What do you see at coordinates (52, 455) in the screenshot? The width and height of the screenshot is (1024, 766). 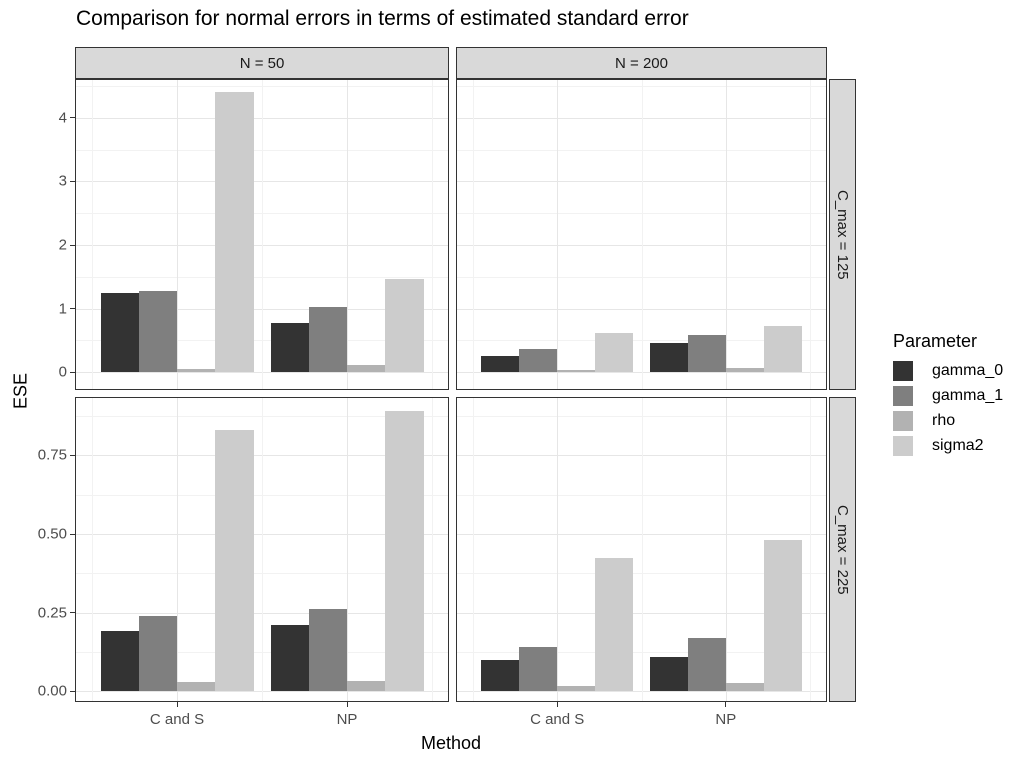 I see `y-tick-label: 0.75` at bounding box center [52, 455].